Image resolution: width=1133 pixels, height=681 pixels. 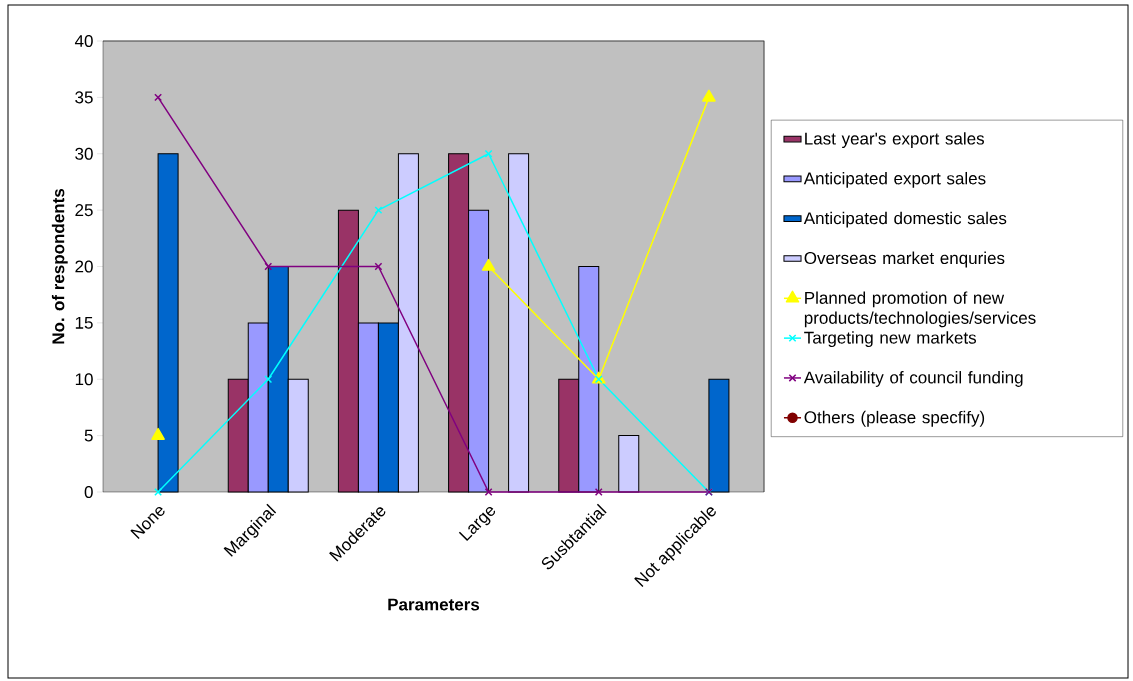 I want to click on legend-label: Anticipated export sales, so click(x=894, y=179).